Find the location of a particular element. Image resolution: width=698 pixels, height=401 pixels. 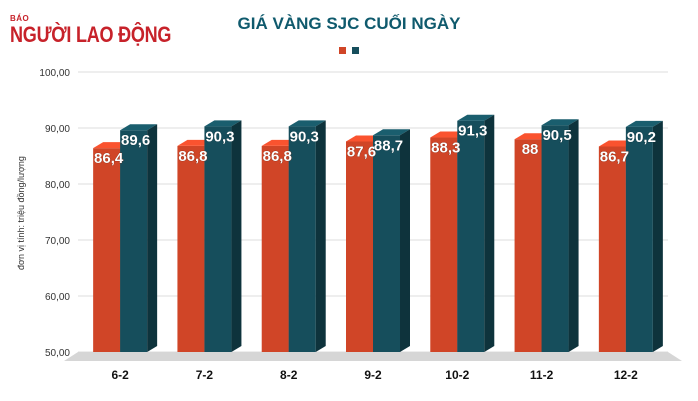

y-axis-label: đơn vị tính: triệu đồng/lượng is located at coordinates (21, 213).